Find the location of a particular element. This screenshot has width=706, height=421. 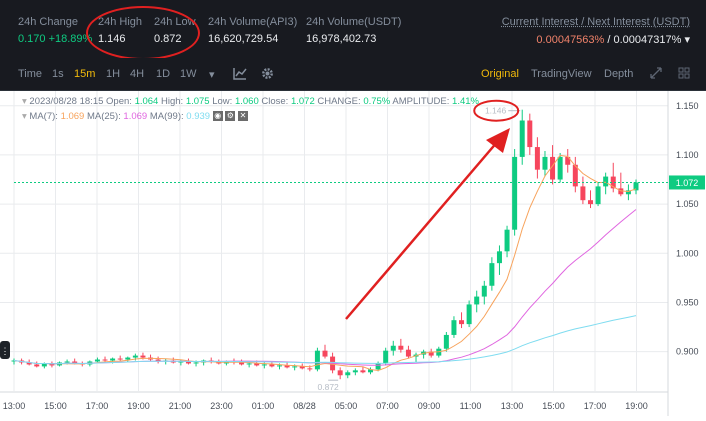

time-label: Time is located at coordinates (30, 74).